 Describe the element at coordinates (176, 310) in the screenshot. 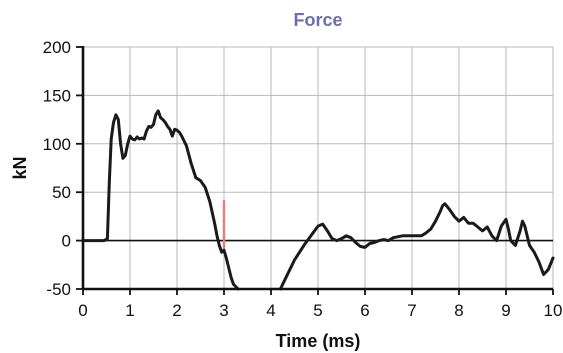

I see `x-tick-label: 2` at that location.